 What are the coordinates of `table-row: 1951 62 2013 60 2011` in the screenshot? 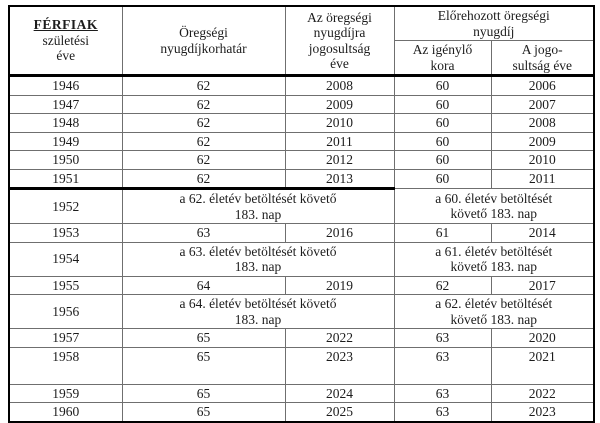 It's located at (301, 179).